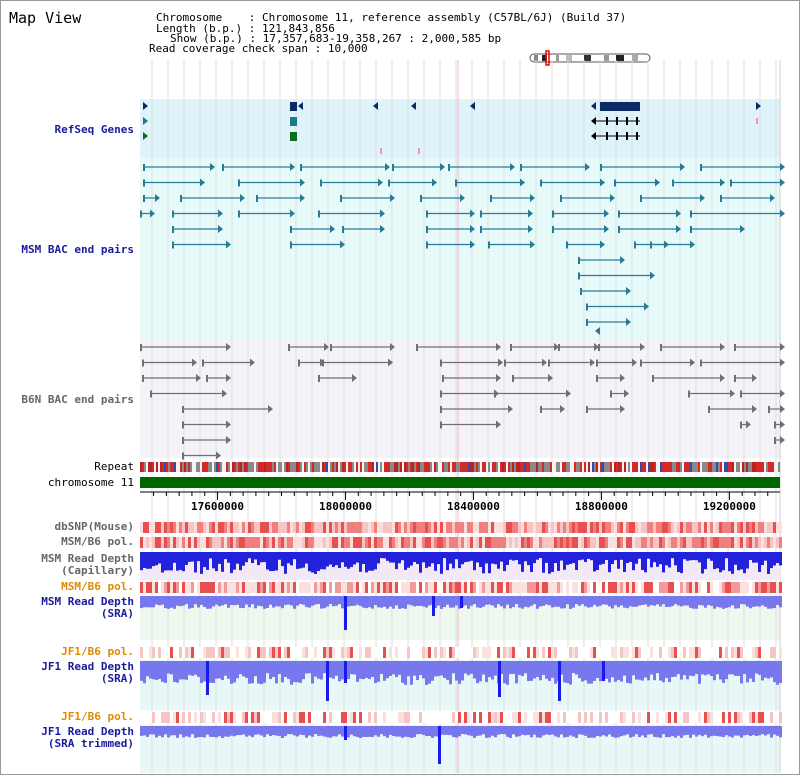 The image size is (800, 775). Describe the element at coordinates (87, 558) in the screenshot. I see `track-label-msm-depth-cap-1: MSM Read Depth` at that location.